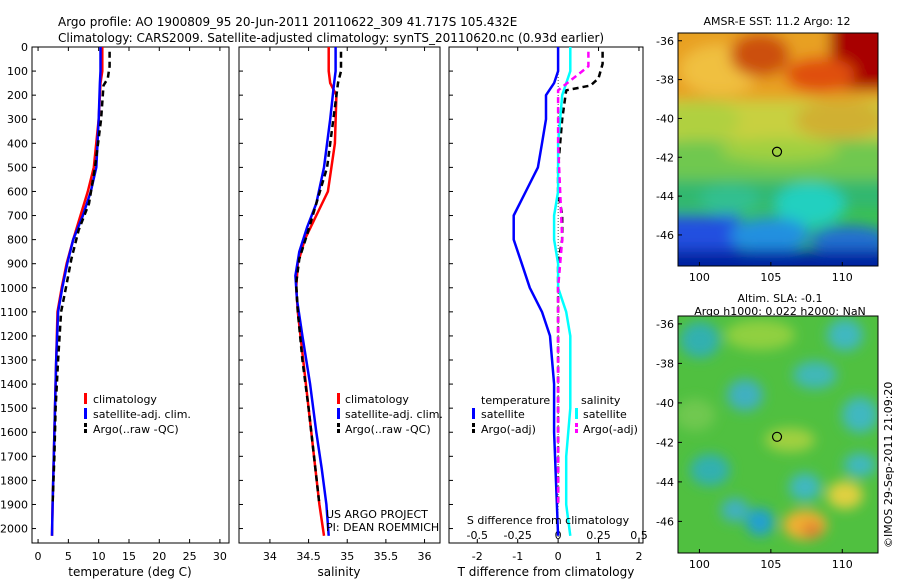 The height and width of the screenshot is (580, 900). I want to click on sla-map-axes: 100 105 110 -36 -38 -40 -42 -44 -46, so click(754, 444).